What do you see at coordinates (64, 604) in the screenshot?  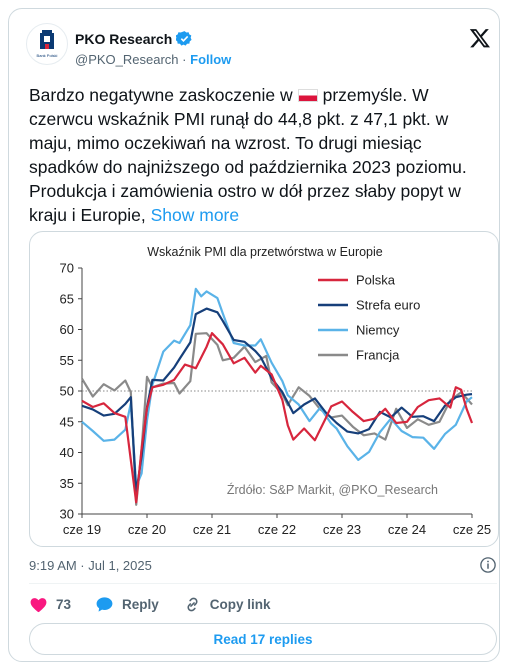 I see `like-count: 73` at bounding box center [64, 604].